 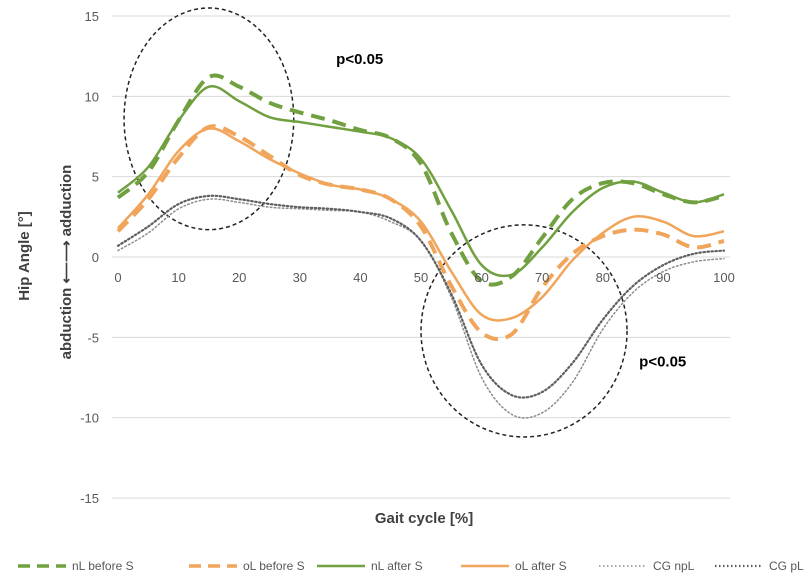 I want to click on x-tick-label: 100, so click(x=724, y=277).